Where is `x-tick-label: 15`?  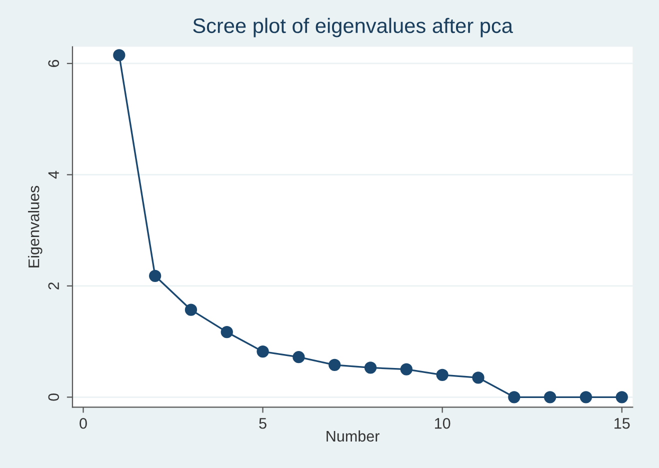
x-tick-label: 15 is located at coordinates (622, 423).